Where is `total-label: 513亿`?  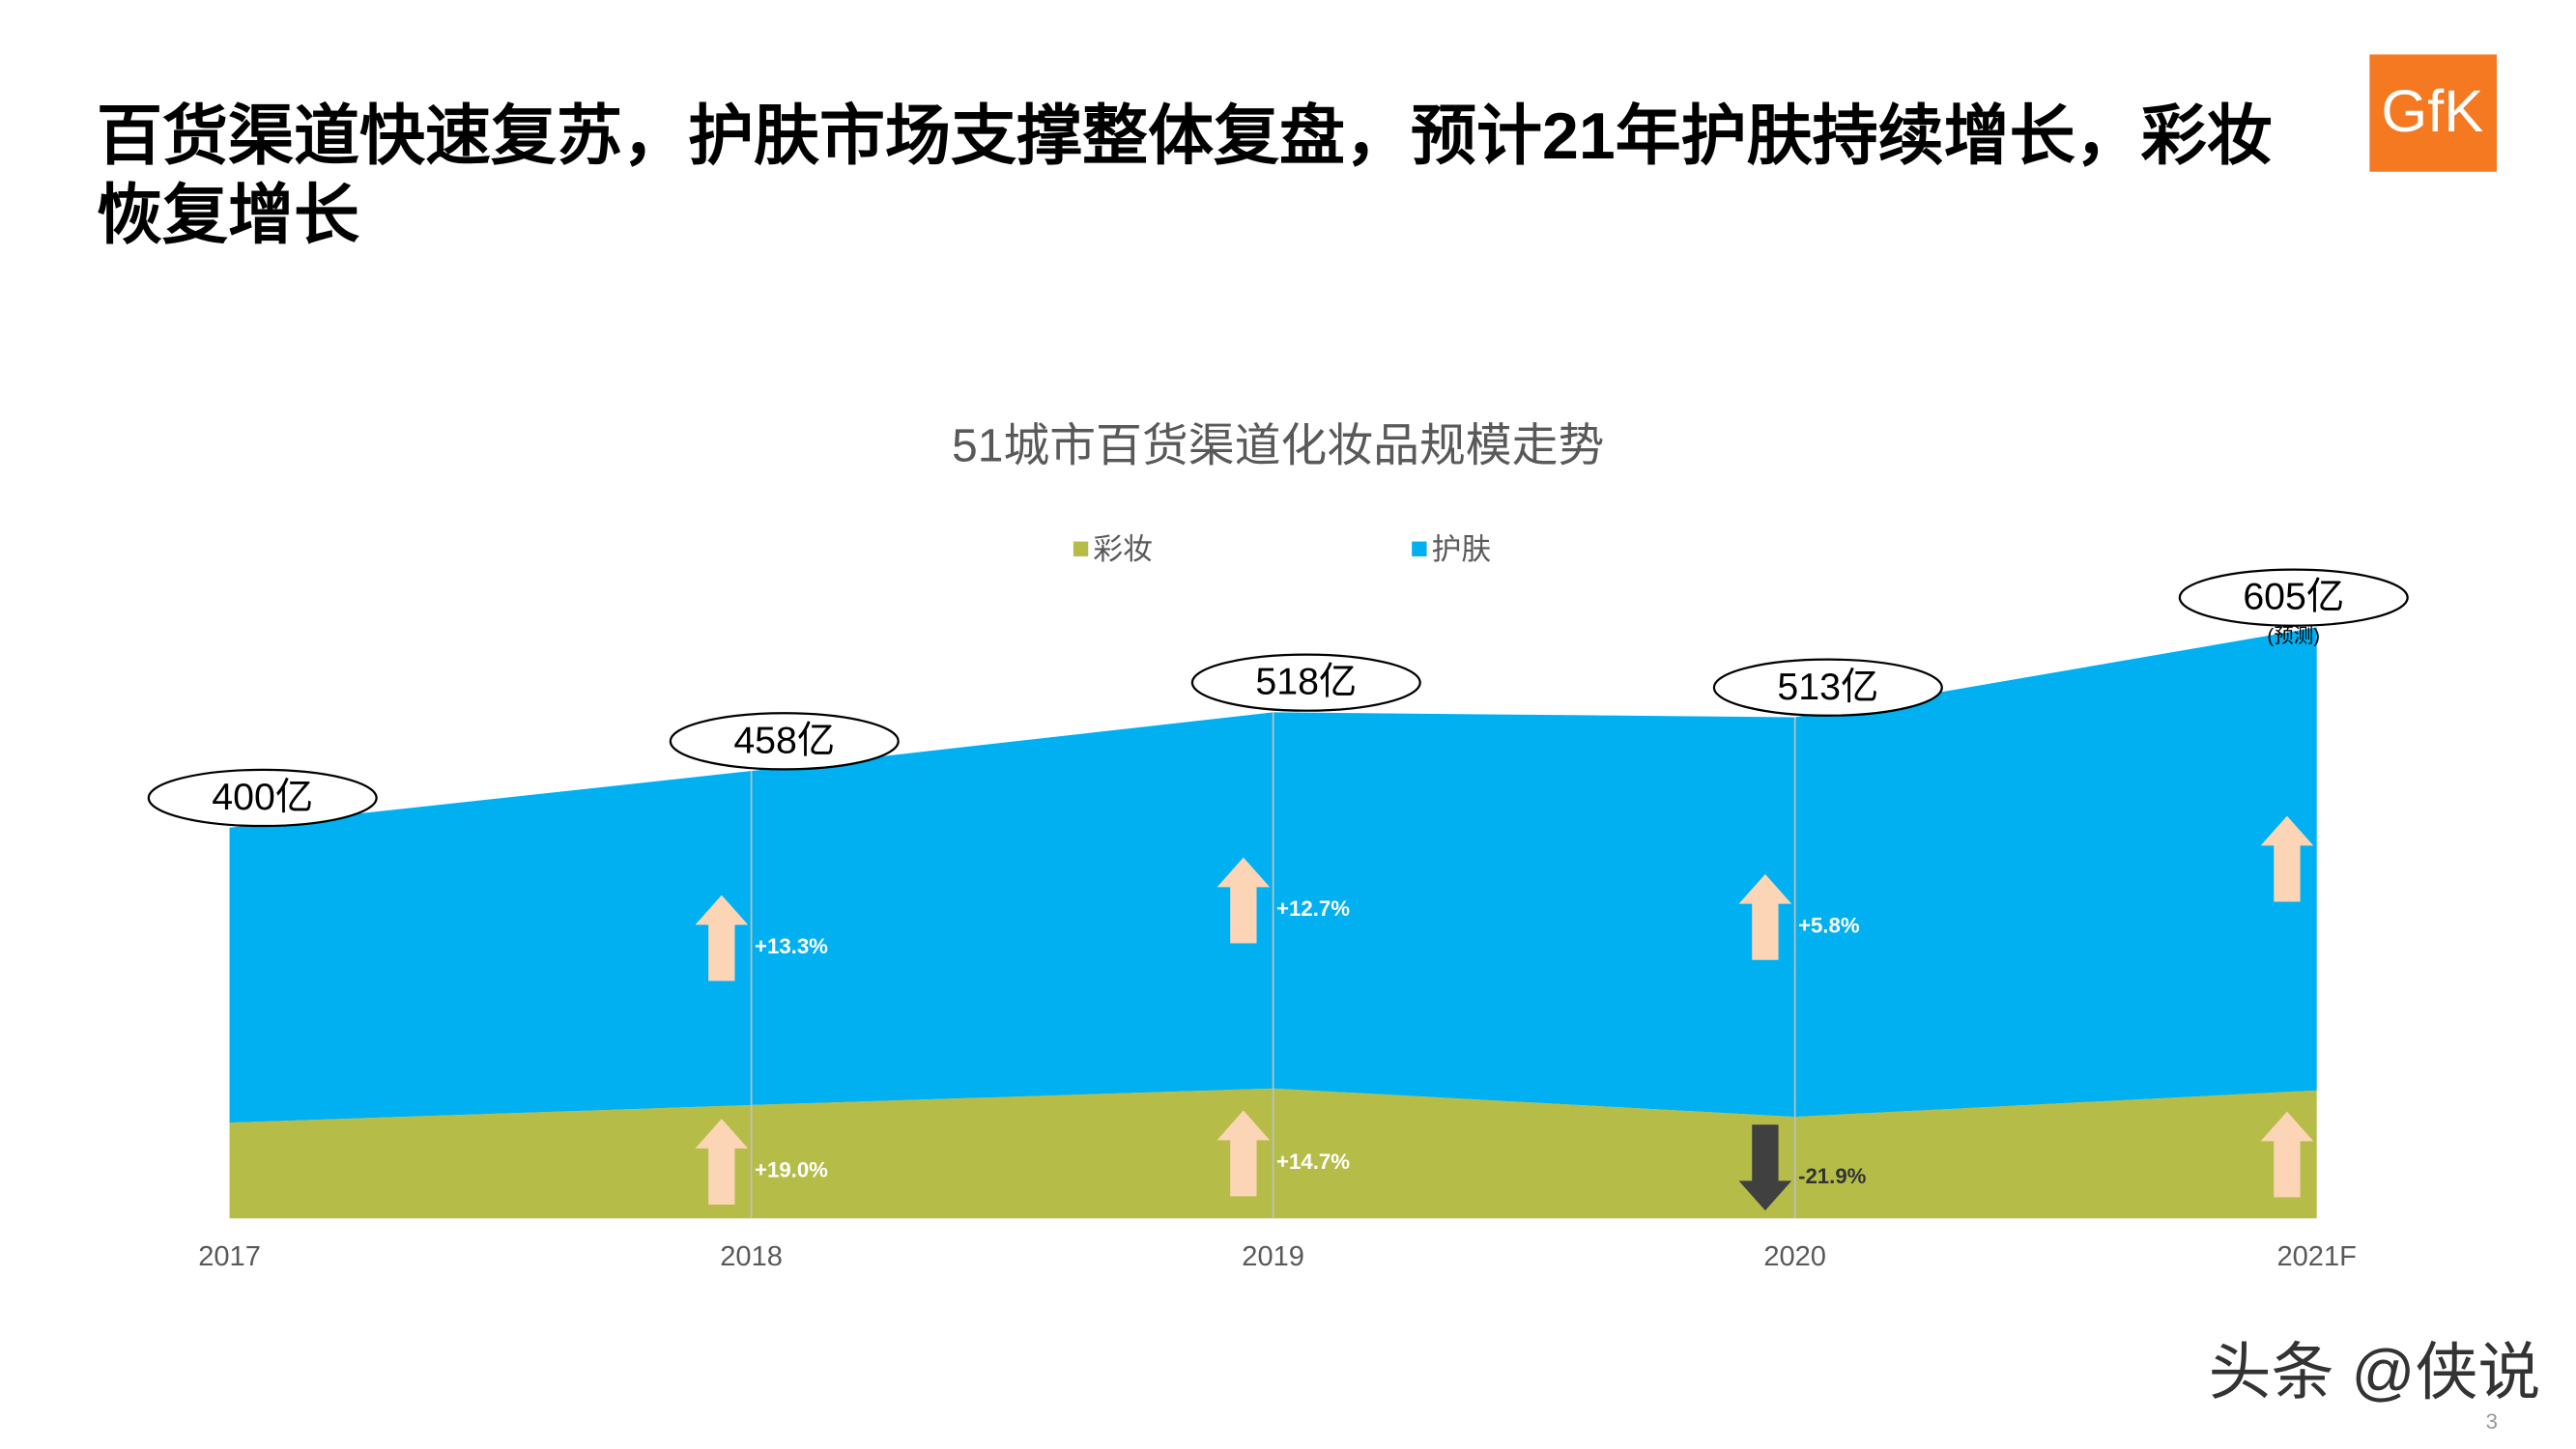
total-label: 513亿 is located at coordinates (1828, 687).